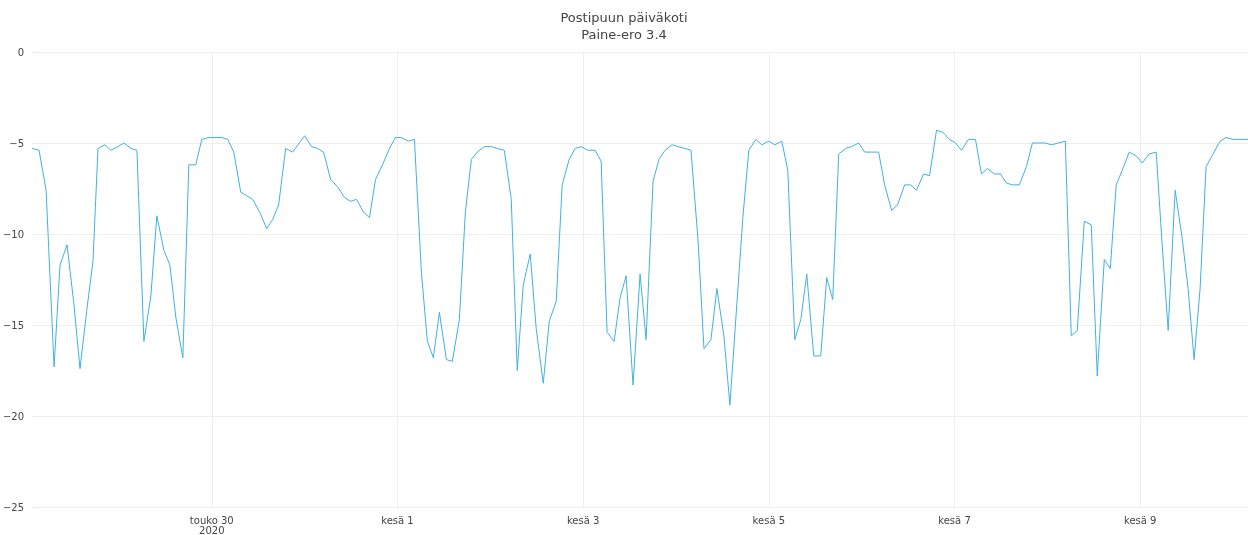 The image size is (1248, 535). What do you see at coordinates (583, 520) in the screenshot?
I see `x-tick-label: kesä 3` at bounding box center [583, 520].